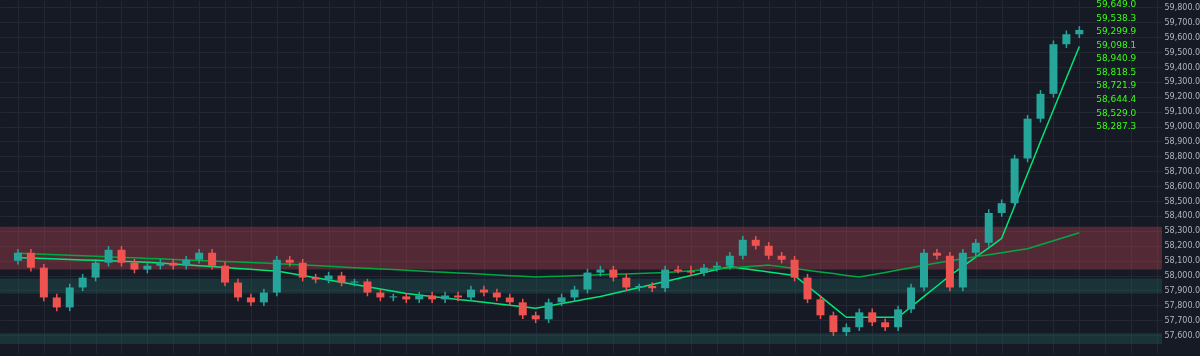 The image size is (1200, 356). I want to click on y-tick-label: 58,300.0, so click(1182, 231).